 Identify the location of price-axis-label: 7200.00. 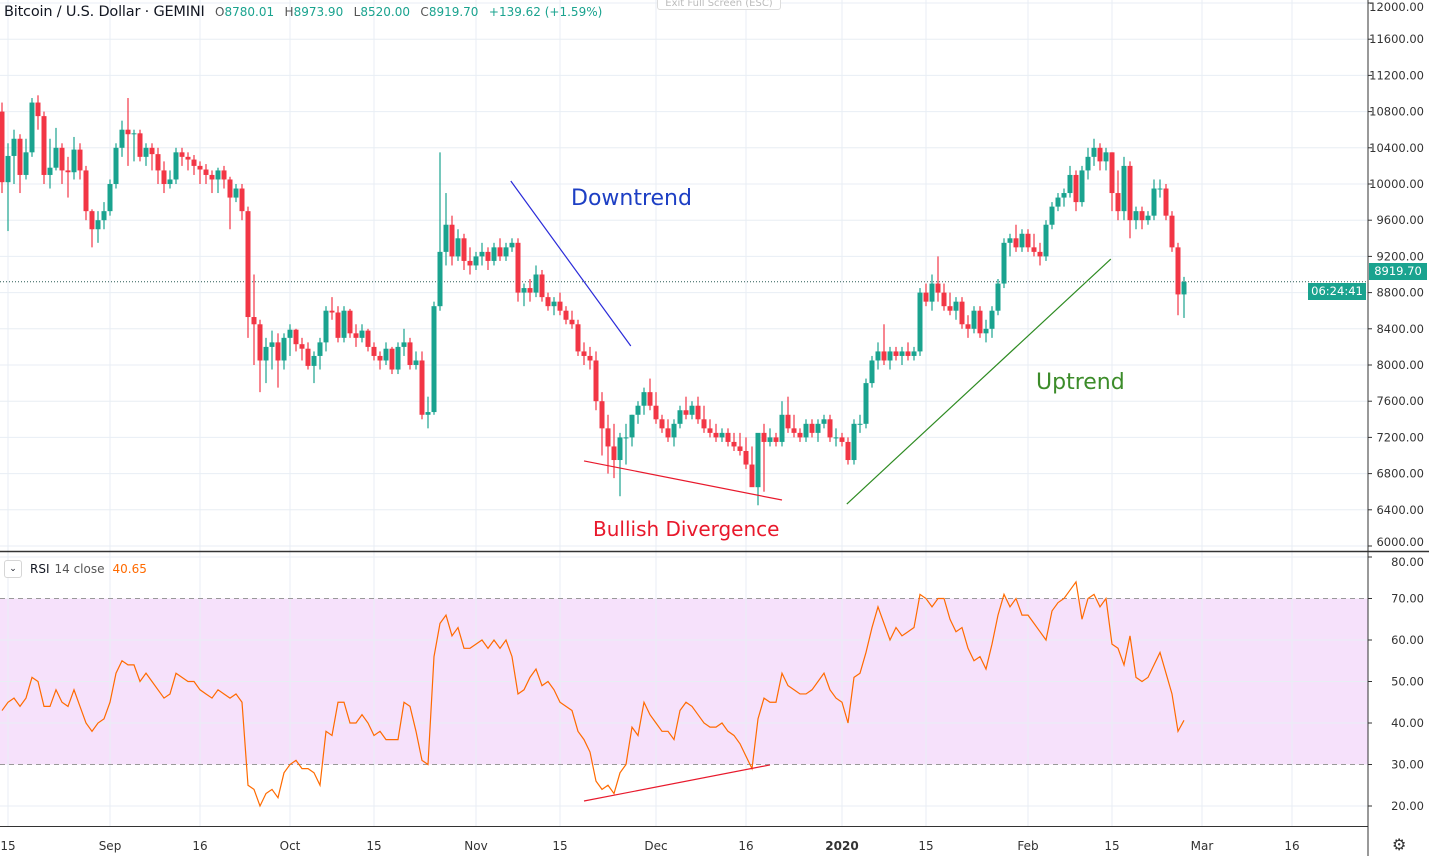
(1400, 437).